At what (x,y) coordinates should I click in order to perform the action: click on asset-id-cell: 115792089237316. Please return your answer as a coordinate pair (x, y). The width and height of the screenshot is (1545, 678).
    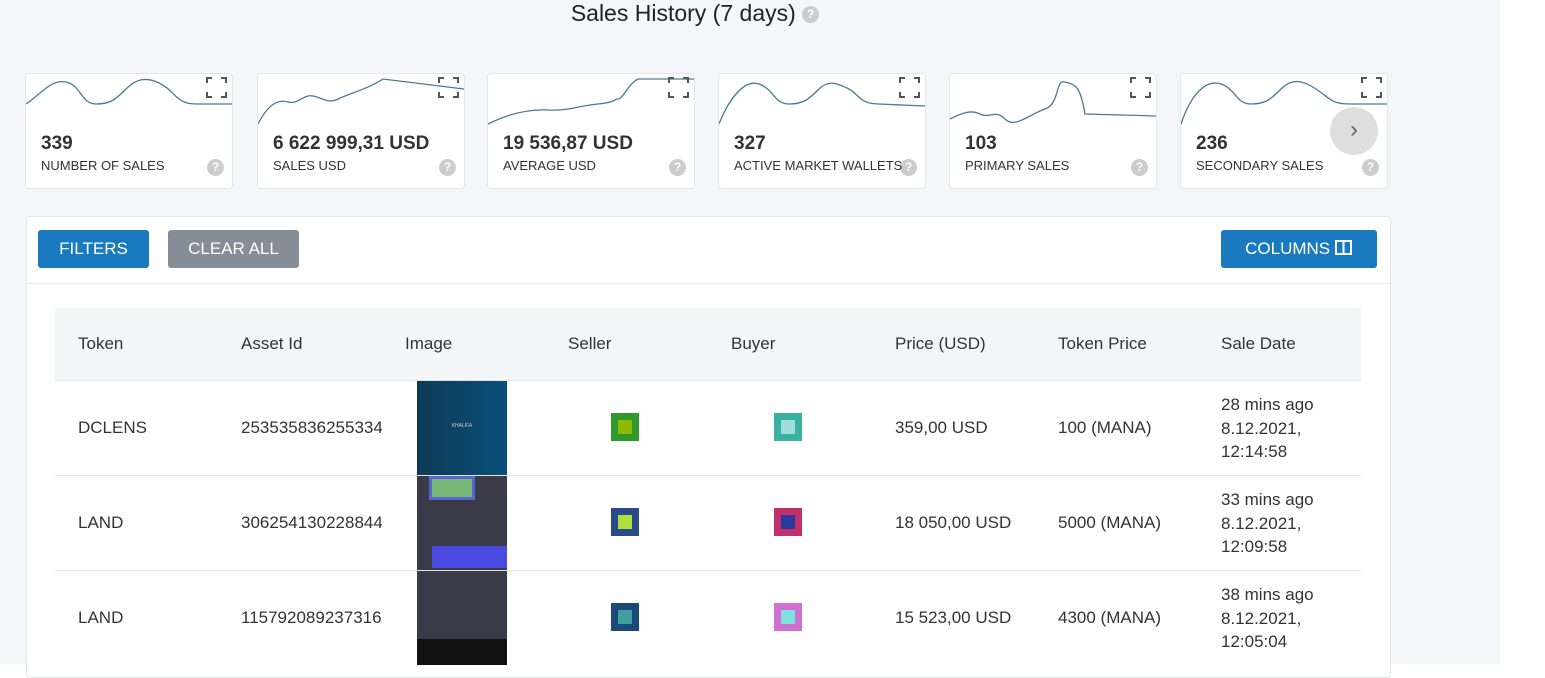
    Looking at the image, I should click on (311, 617).